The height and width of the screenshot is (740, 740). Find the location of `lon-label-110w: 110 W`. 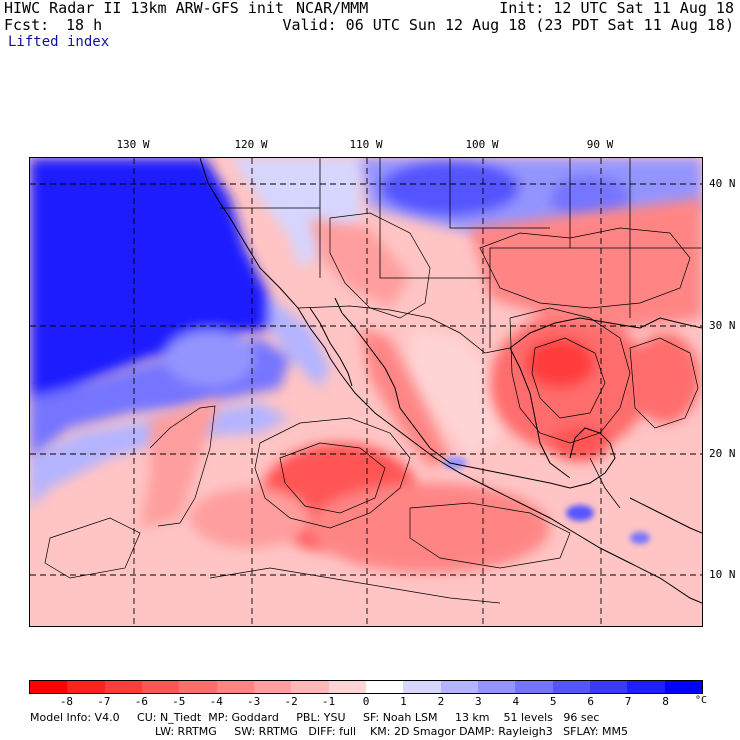

lon-label-110w: 110 W is located at coordinates (366, 144).